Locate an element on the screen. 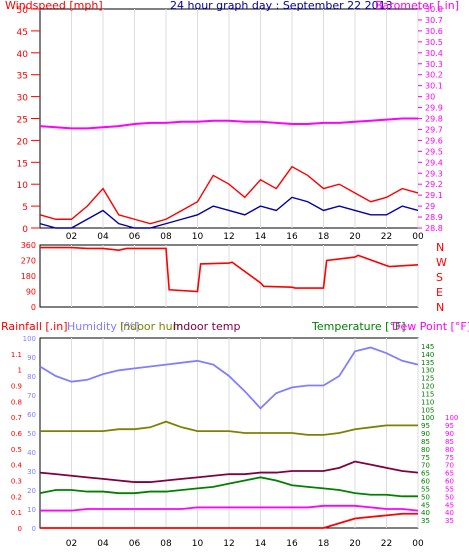 The height and width of the screenshot is (555, 469). temperature-tick-label: 130 is located at coordinates (427, 371).